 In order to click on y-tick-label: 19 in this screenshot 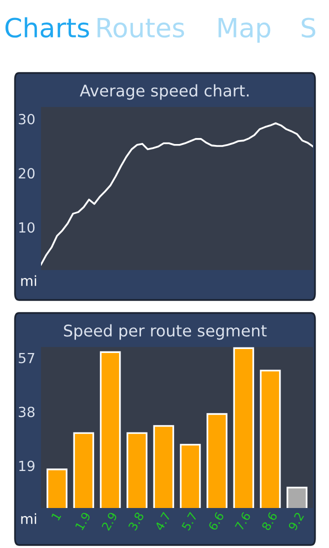, I will do `click(26, 466)`.